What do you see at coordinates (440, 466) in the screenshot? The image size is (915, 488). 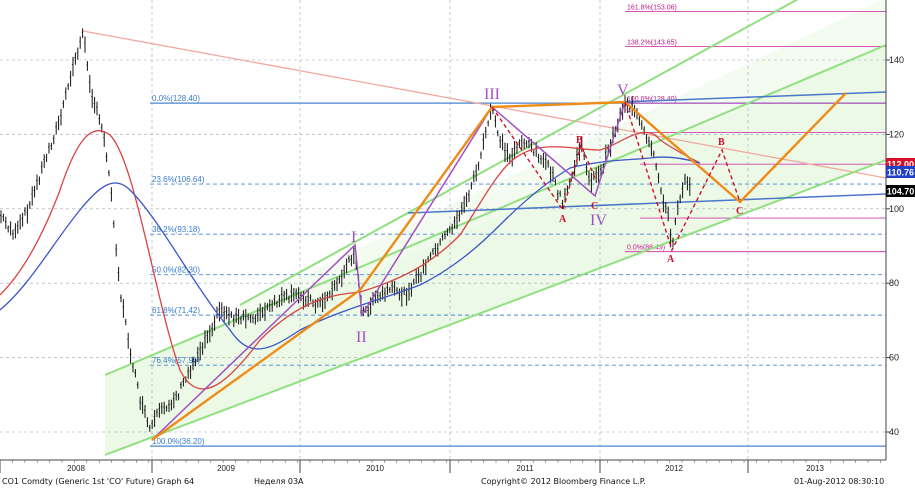 I see `x-axis: 2008 2009 2010 2011 2012 2013` at bounding box center [440, 466].